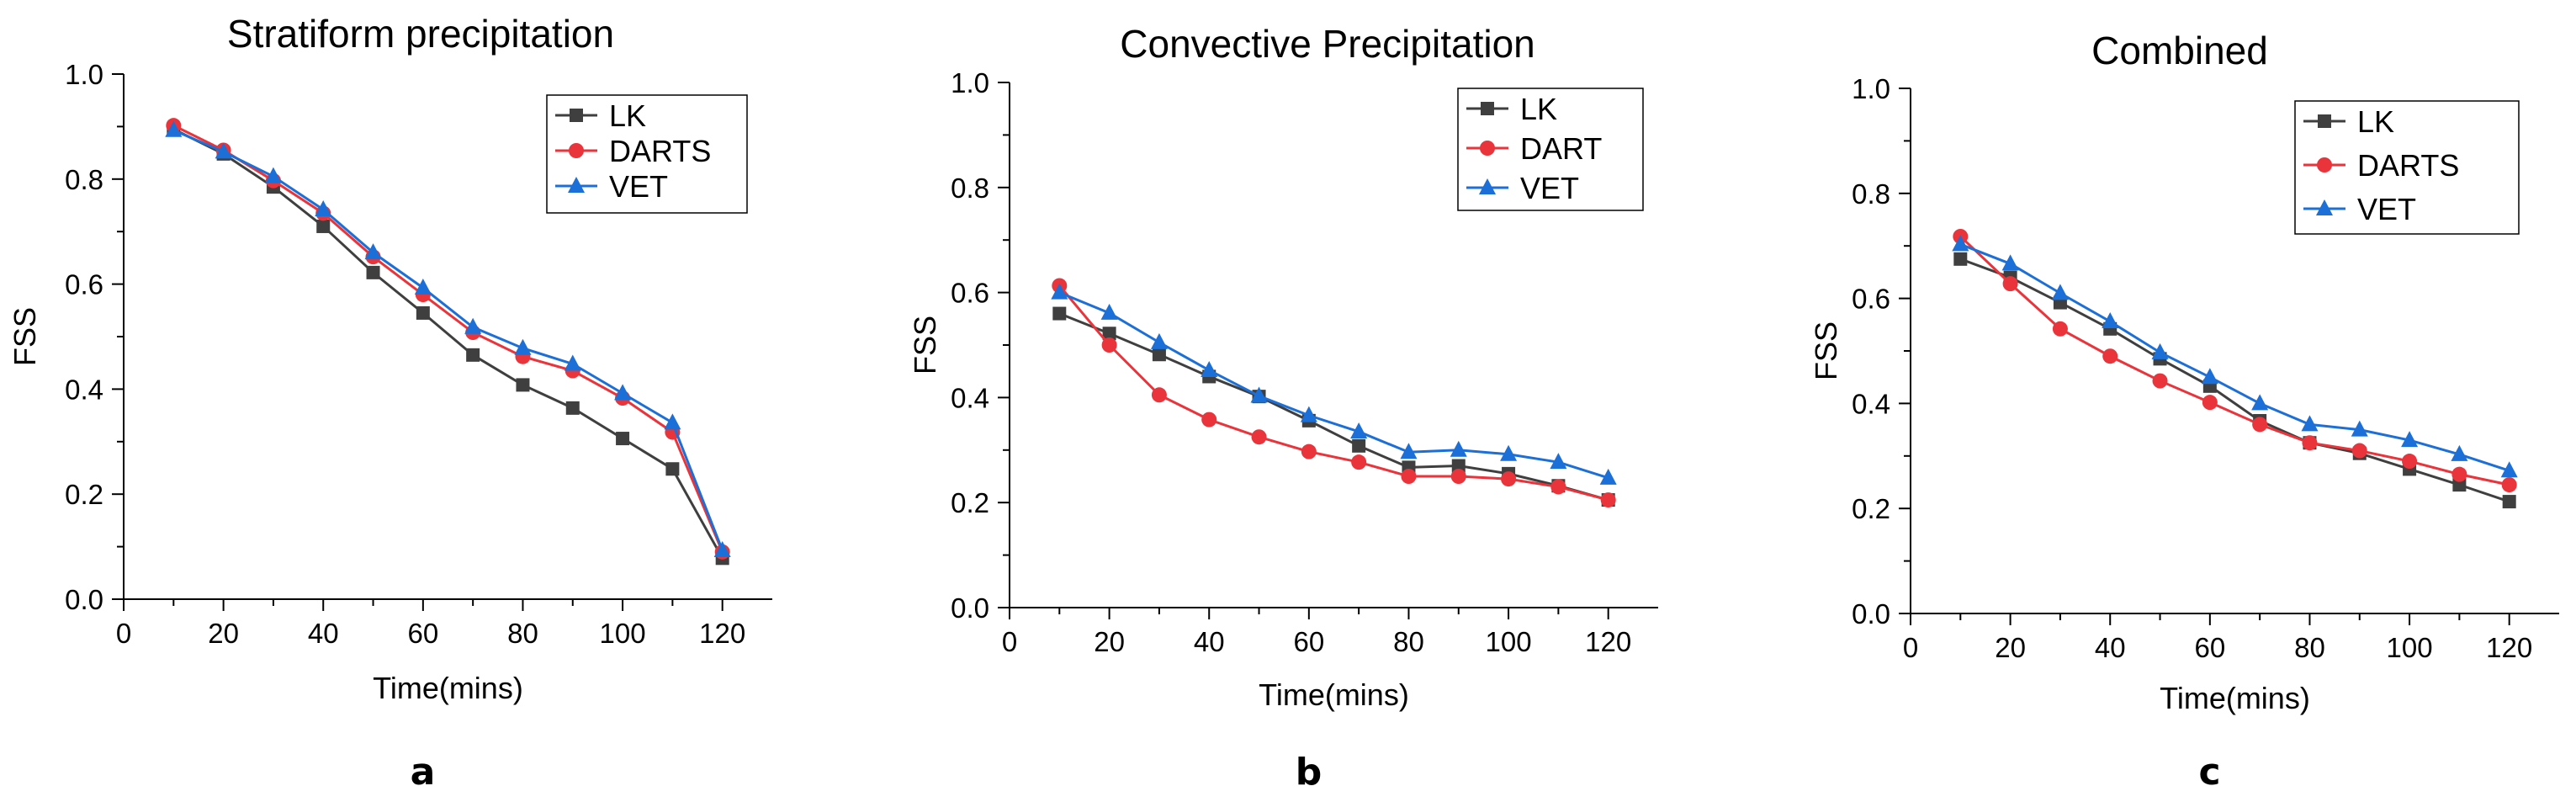 The width and height of the screenshot is (2576, 802). Describe the element at coordinates (2010, 647) in the screenshot. I see `x-tick-label: 20` at that location.